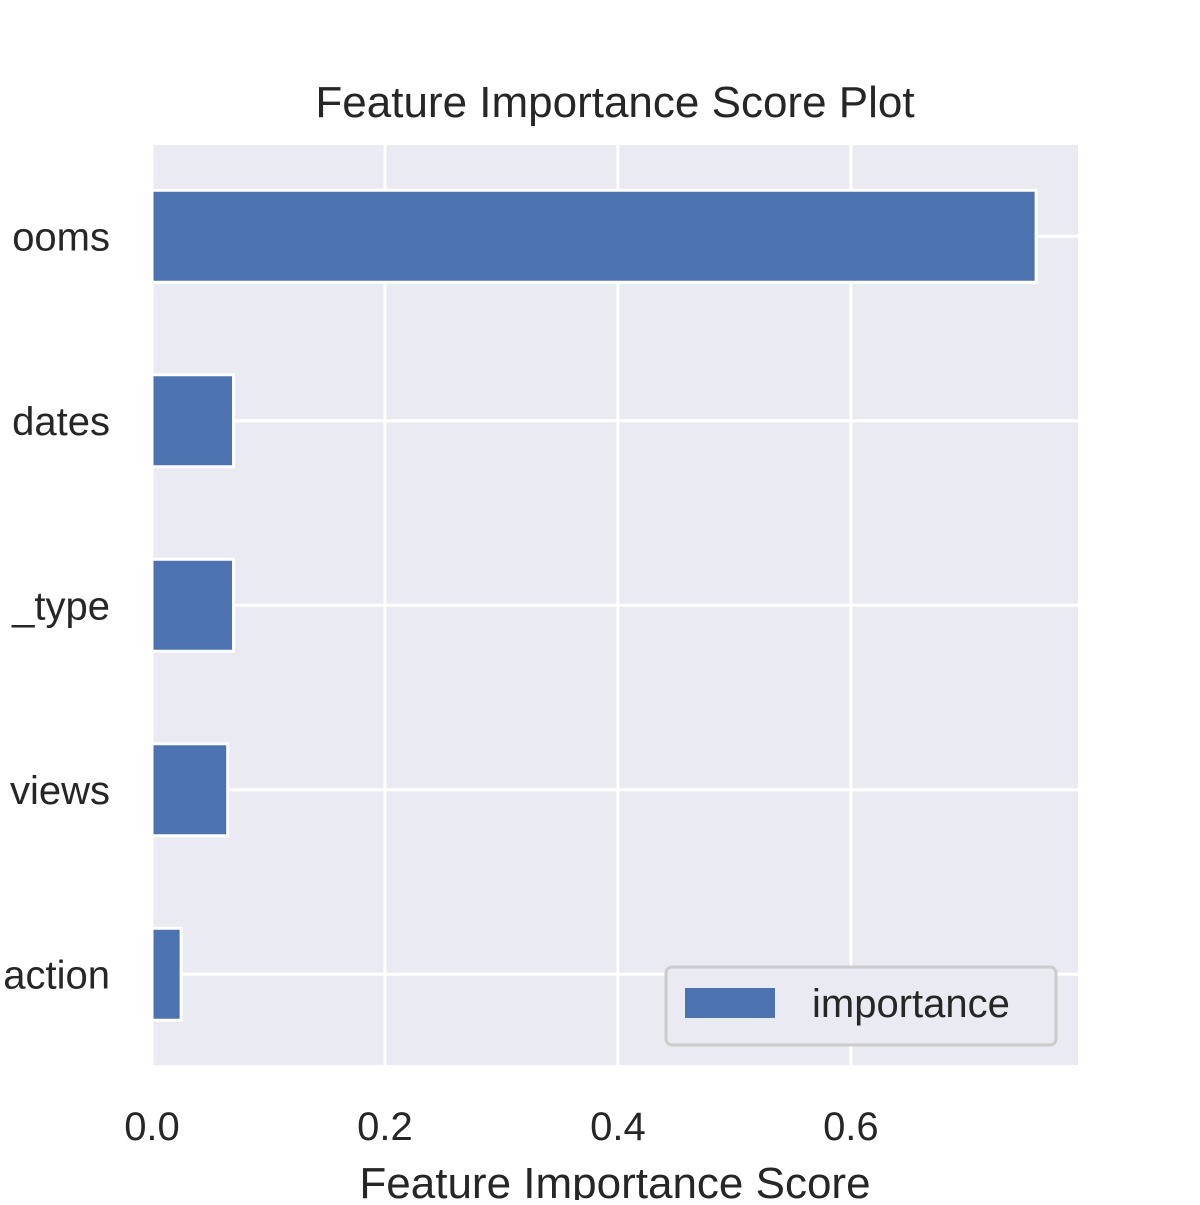 The image size is (1200, 1205). I want to click on bar-ooms, so click(594, 236).